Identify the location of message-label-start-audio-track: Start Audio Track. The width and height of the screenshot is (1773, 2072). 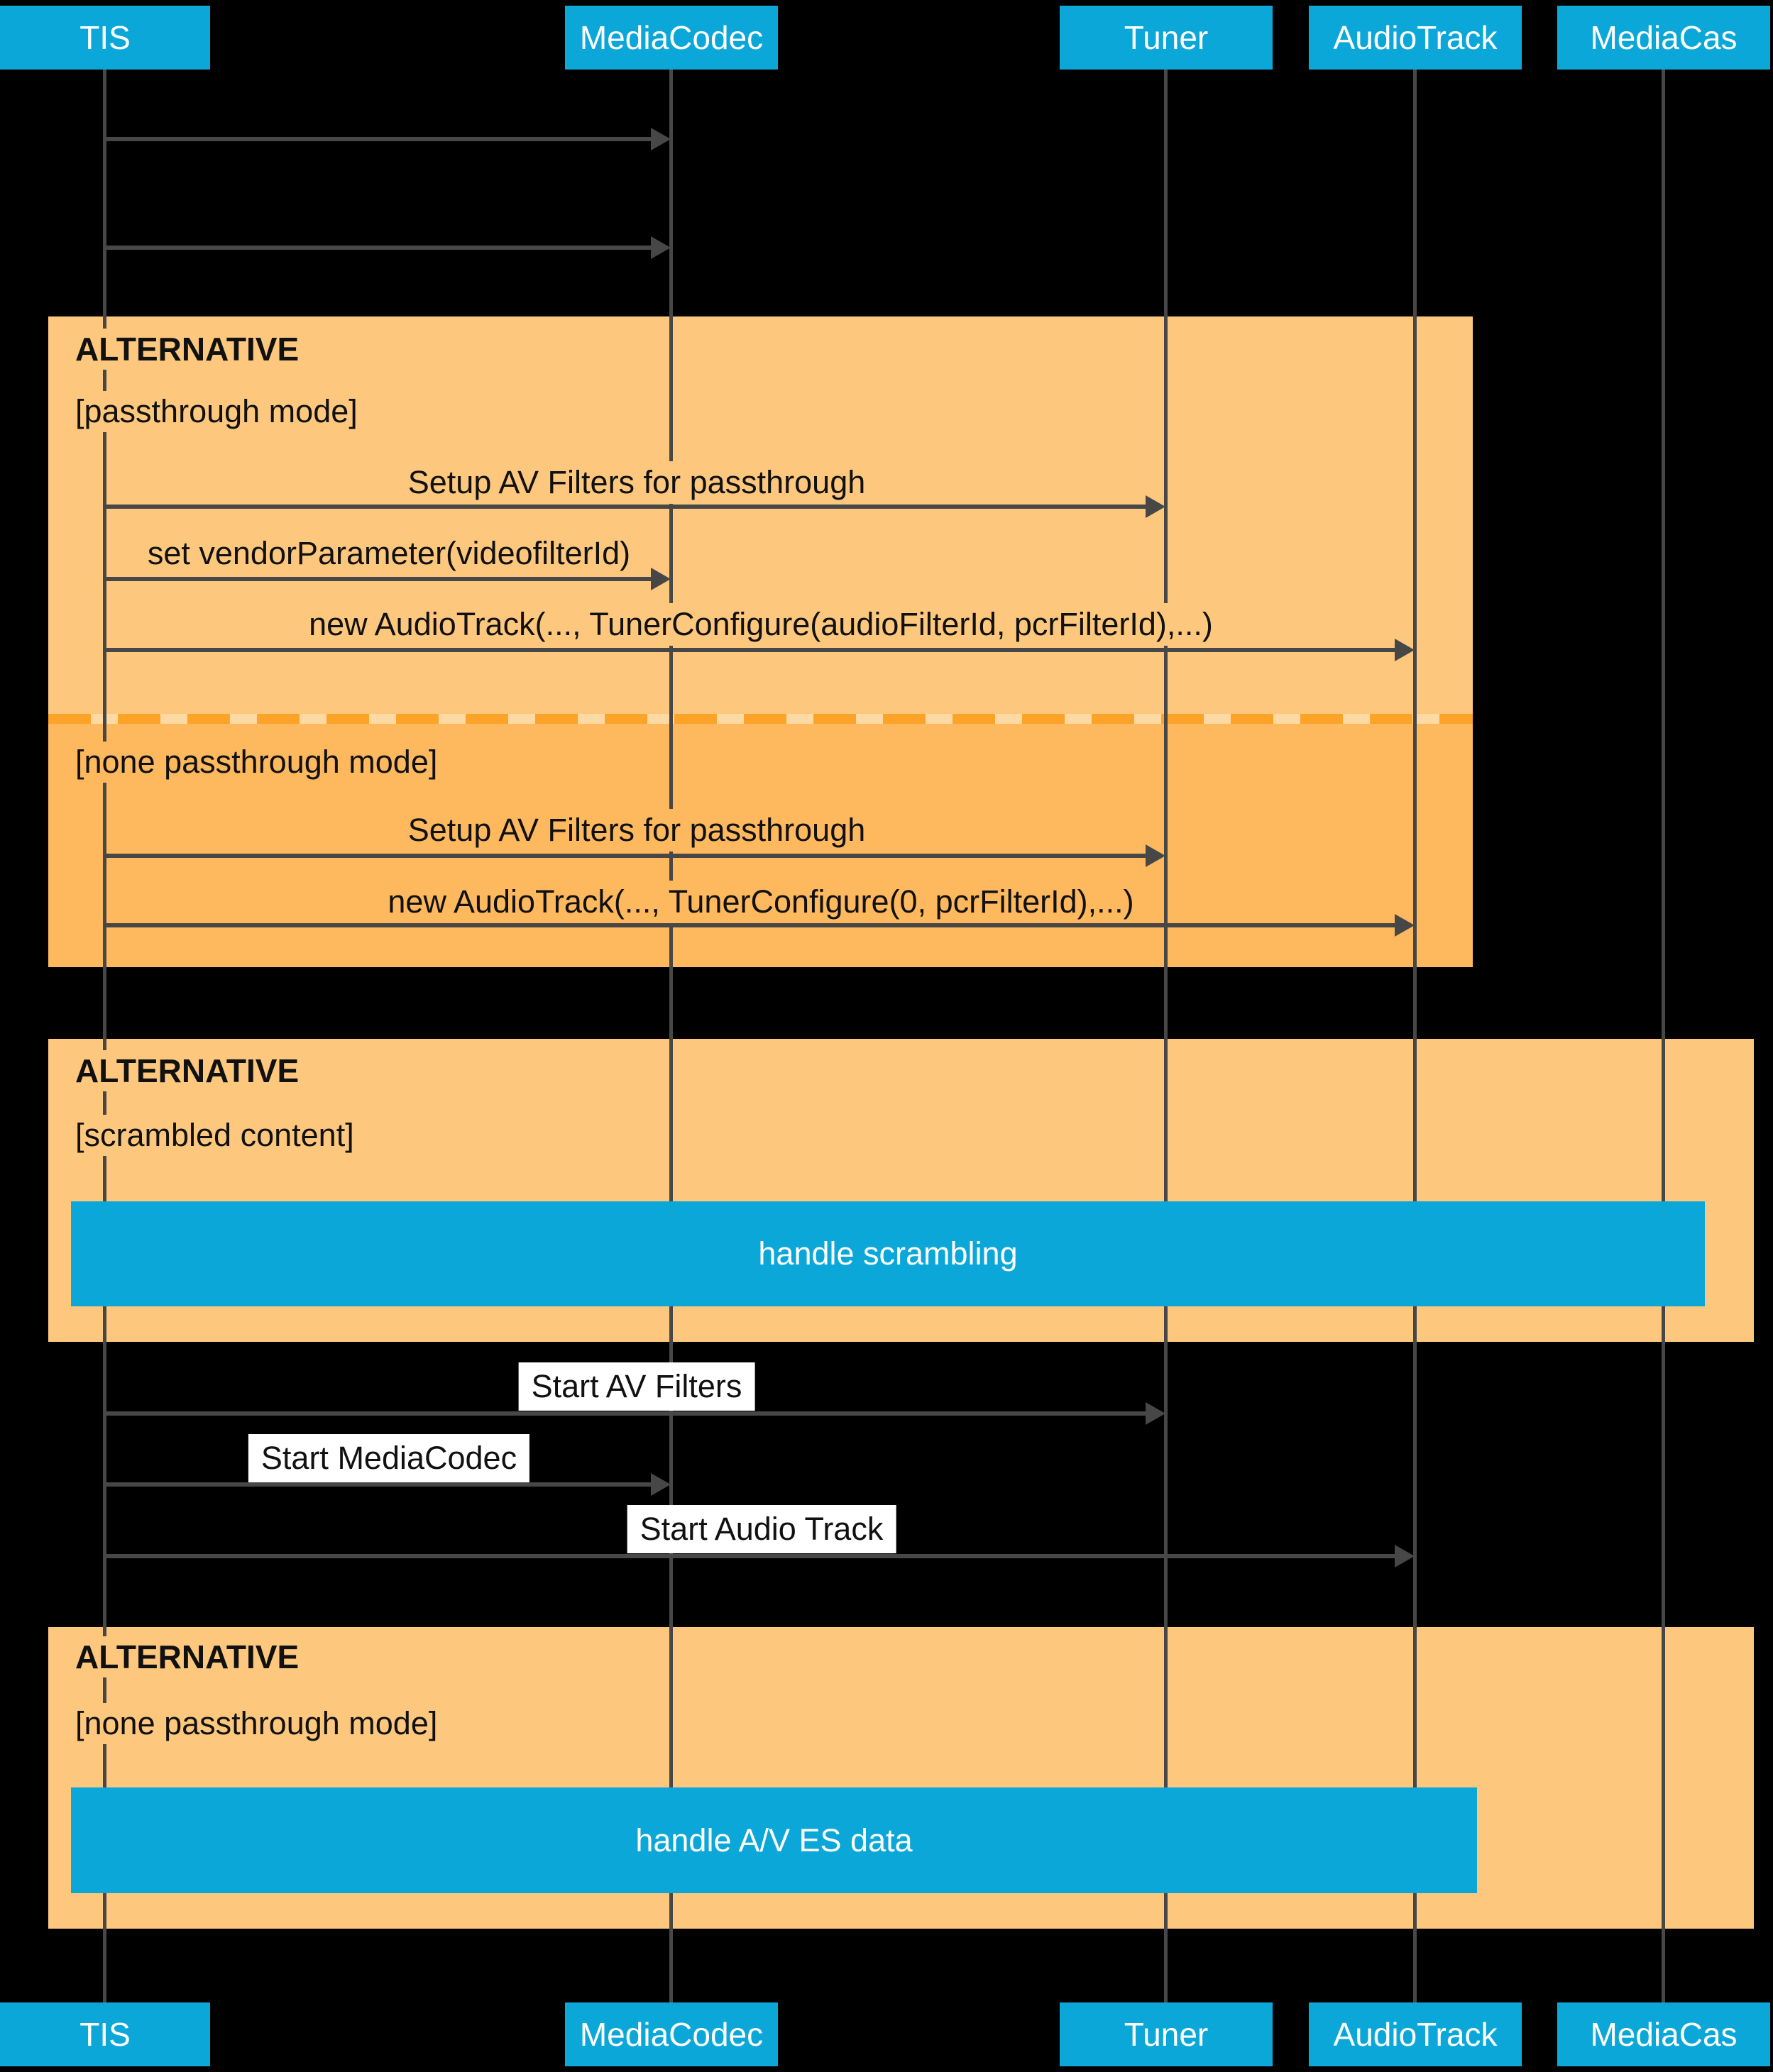
(761, 1529).